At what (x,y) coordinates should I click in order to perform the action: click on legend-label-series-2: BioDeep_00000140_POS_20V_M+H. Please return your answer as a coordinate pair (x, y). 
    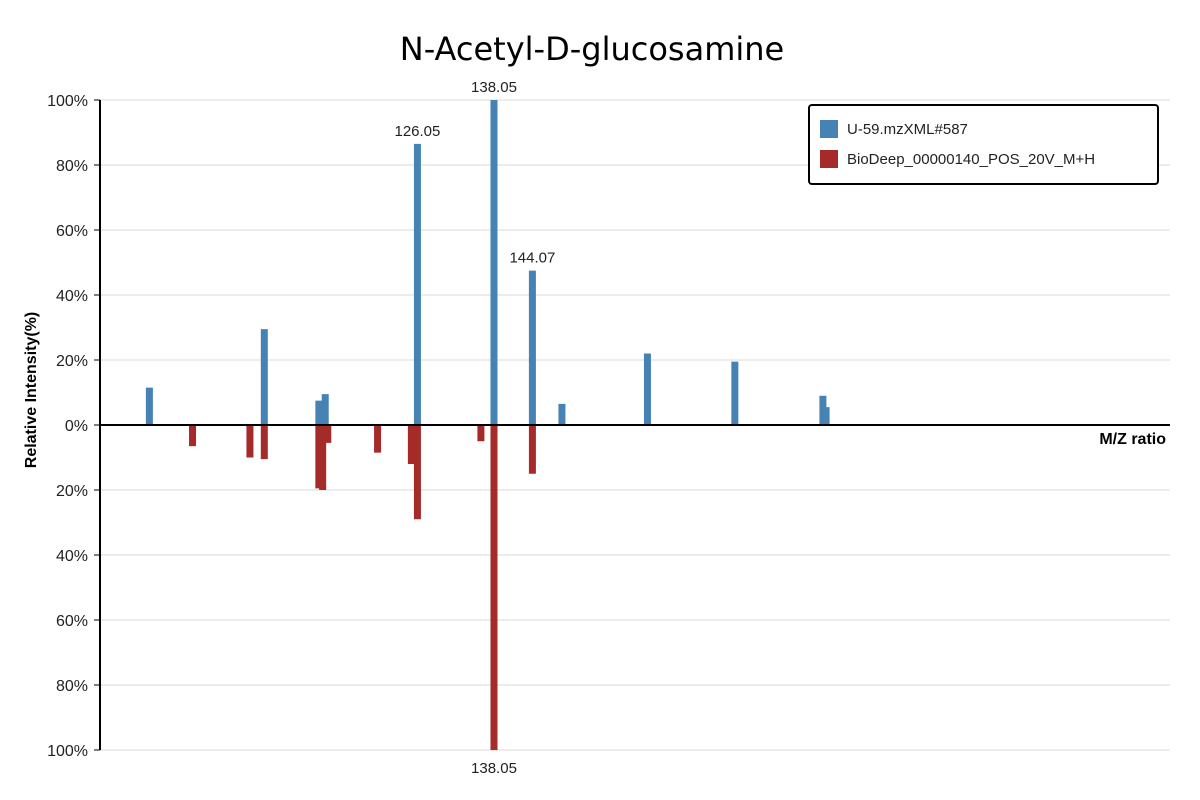
    Looking at the image, I should click on (971, 159).